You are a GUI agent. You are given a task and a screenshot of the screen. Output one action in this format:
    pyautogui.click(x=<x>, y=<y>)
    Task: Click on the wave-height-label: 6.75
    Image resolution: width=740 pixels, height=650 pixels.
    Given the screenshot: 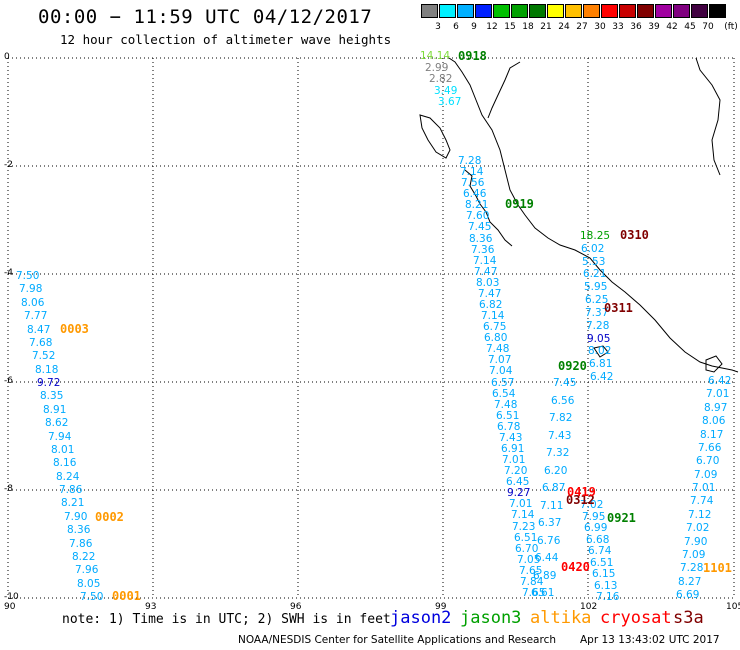 What is the action you would take?
    pyautogui.click(x=495, y=327)
    